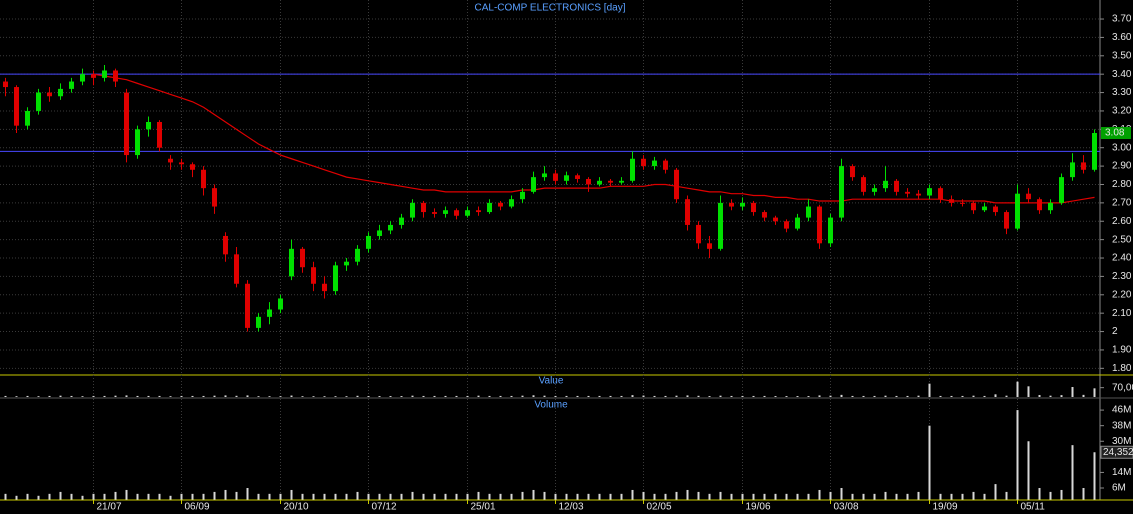 This screenshot has height=514, width=1133. What do you see at coordinates (109, 507) in the screenshot?
I see `x-tick-label: 21/07` at bounding box center [109, 507].